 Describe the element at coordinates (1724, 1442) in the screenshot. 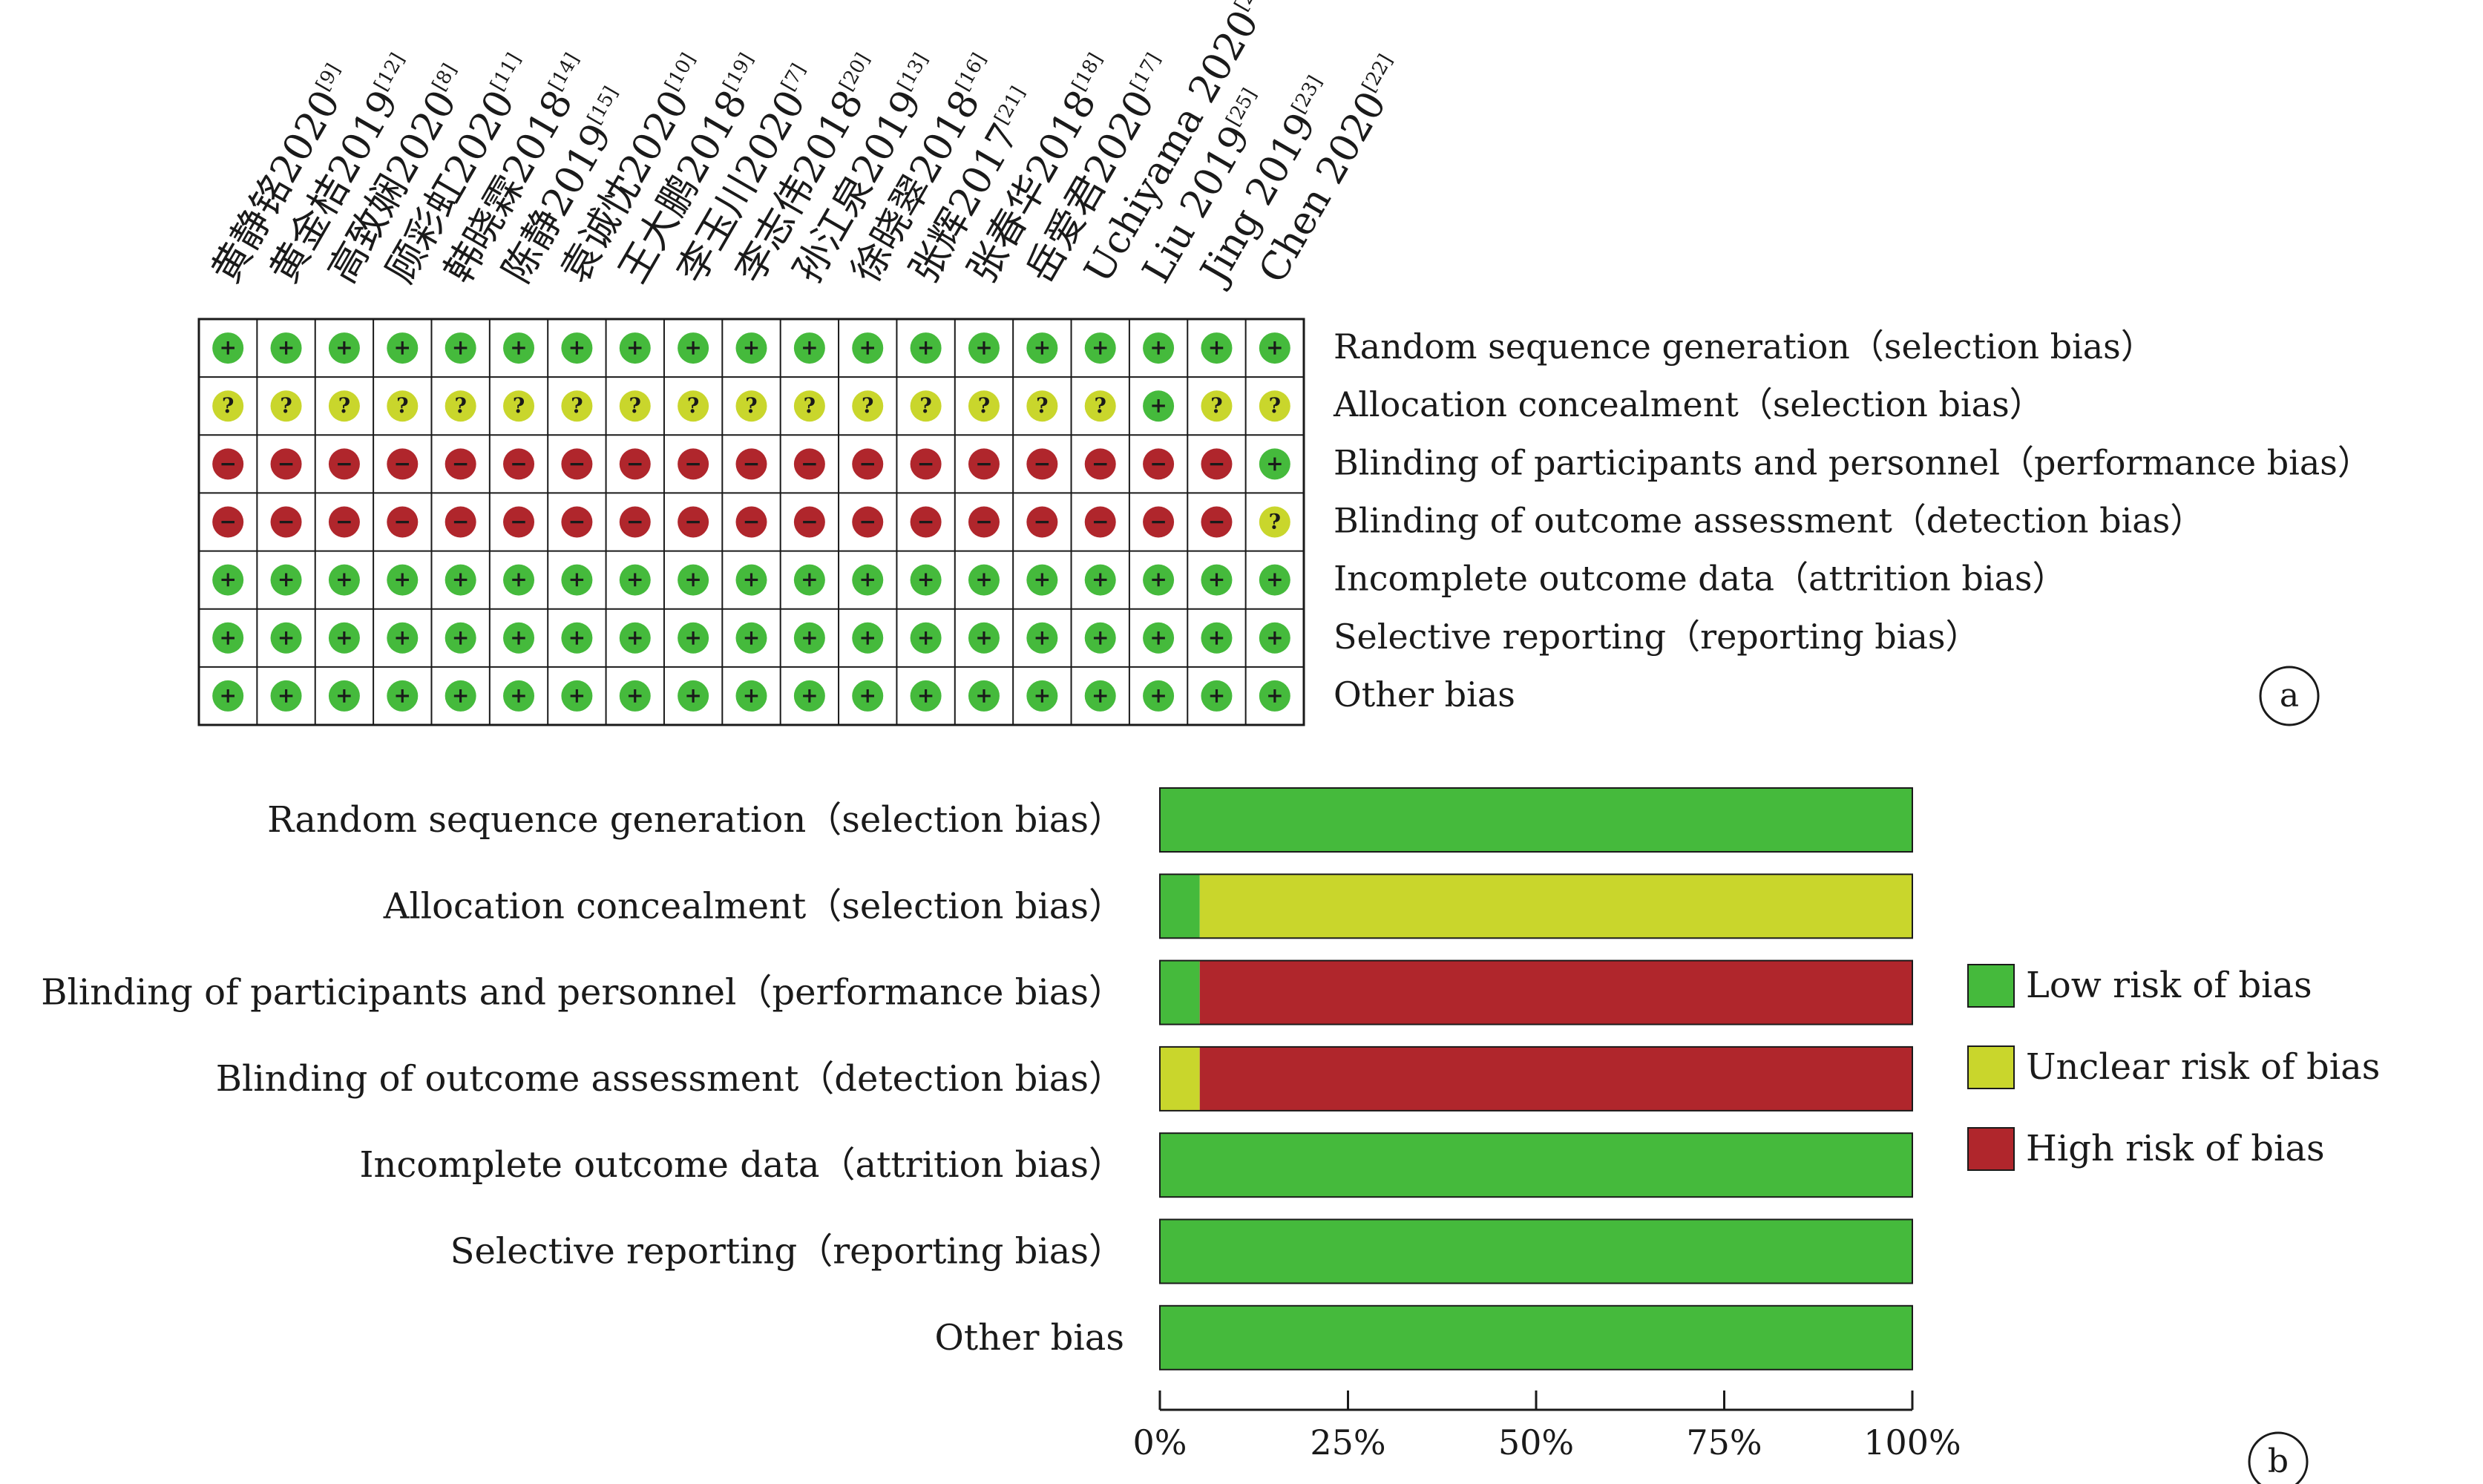

I see `x-tick-label: 75%` at that location.